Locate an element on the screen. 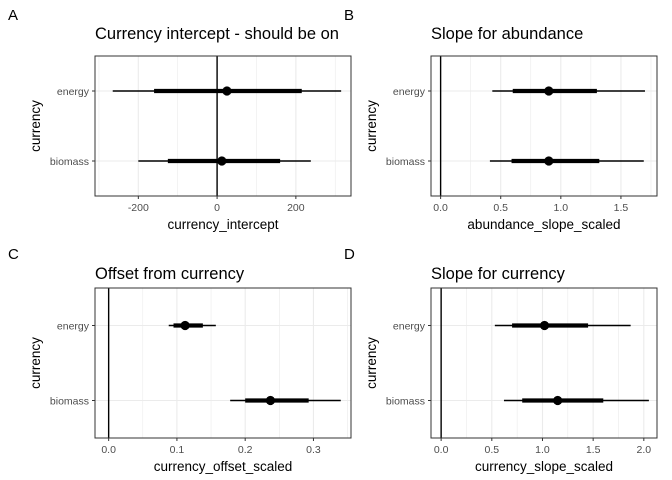 This screenshot has width=672, height=480. x-tick-label: 0 is located at coordinates (217, 208).